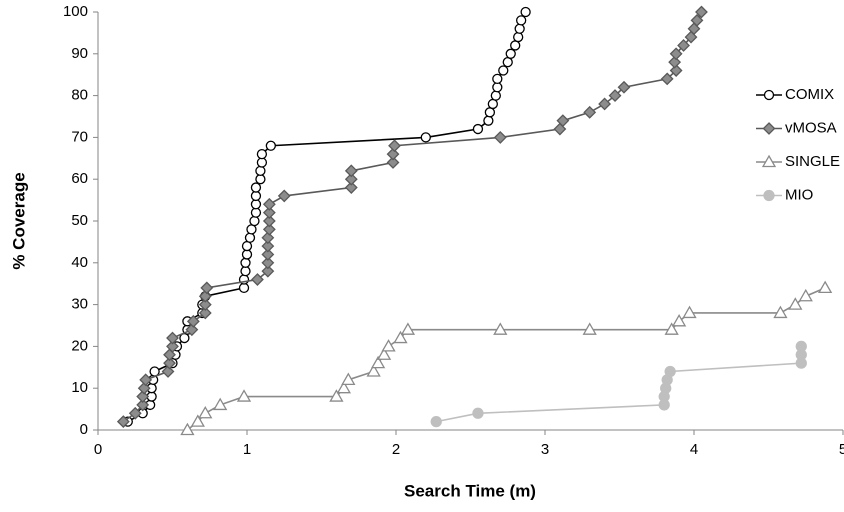  Describe the element at coordinates (75, 11) in the screenshot. I see `y-tick-label: 100` at that location.